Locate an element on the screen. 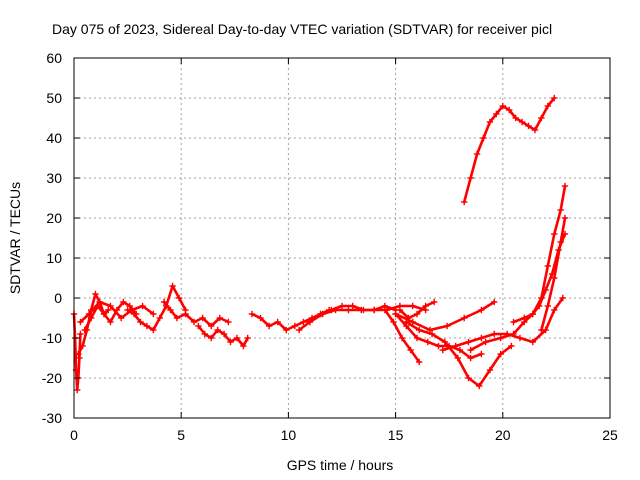  x-tick-label: 20 is located at coordinates (503, 435).